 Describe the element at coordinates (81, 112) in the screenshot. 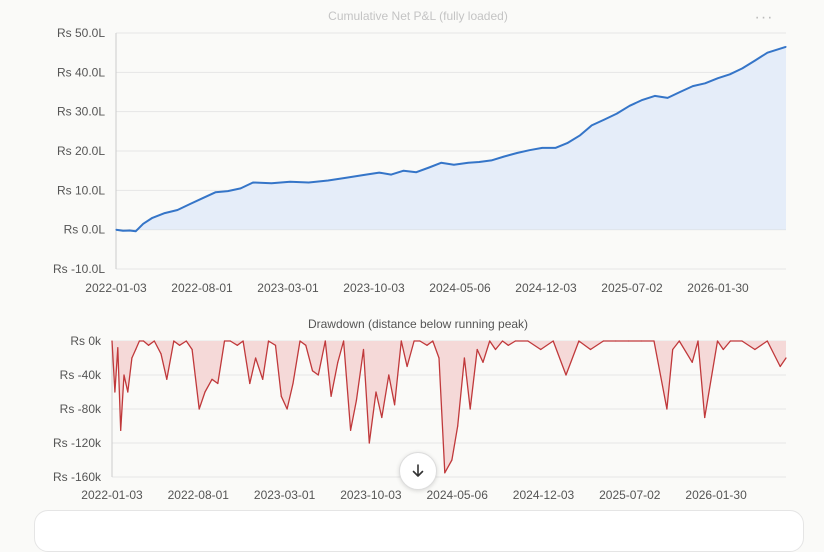

I see `y-tick-label: Rs 30.0L` at that location.